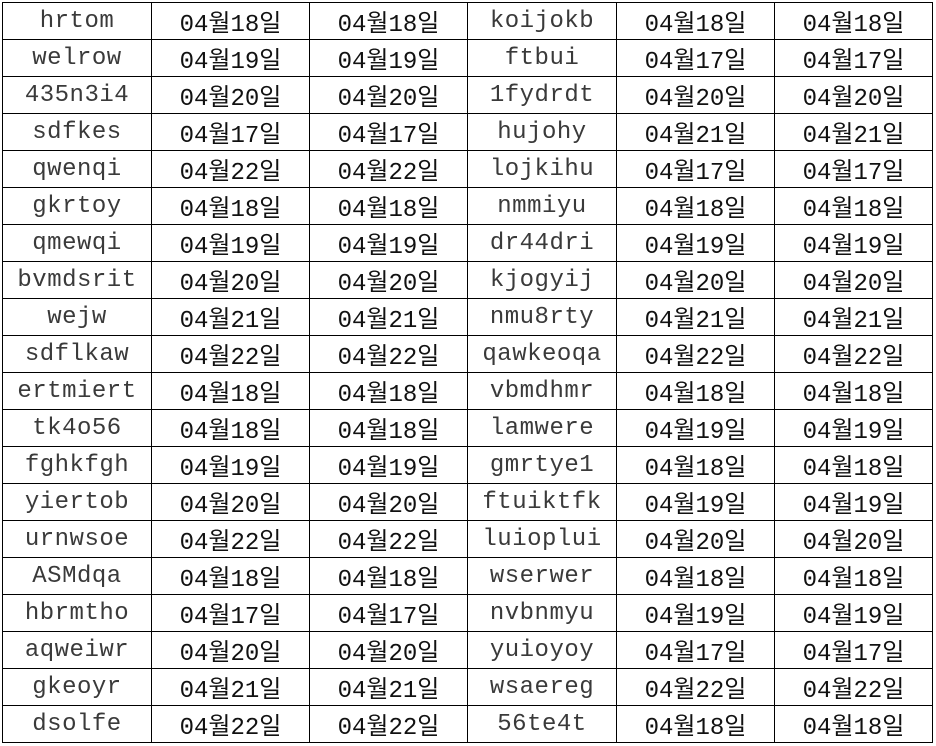 This screenshot has width=936, height=746. I want to click on name-cell: qwenqi, so click(77, 169).